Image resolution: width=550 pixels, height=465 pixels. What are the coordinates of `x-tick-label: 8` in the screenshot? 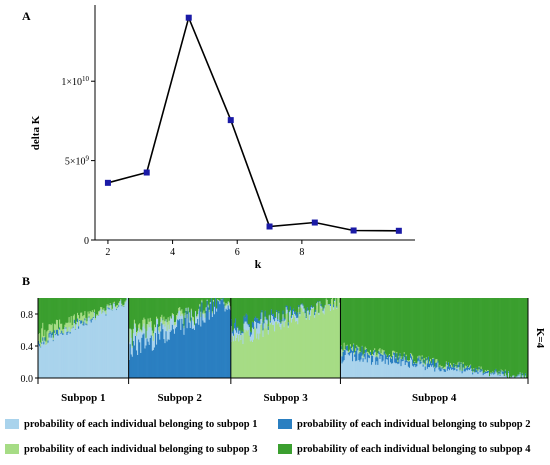 It's located at (301, 252).